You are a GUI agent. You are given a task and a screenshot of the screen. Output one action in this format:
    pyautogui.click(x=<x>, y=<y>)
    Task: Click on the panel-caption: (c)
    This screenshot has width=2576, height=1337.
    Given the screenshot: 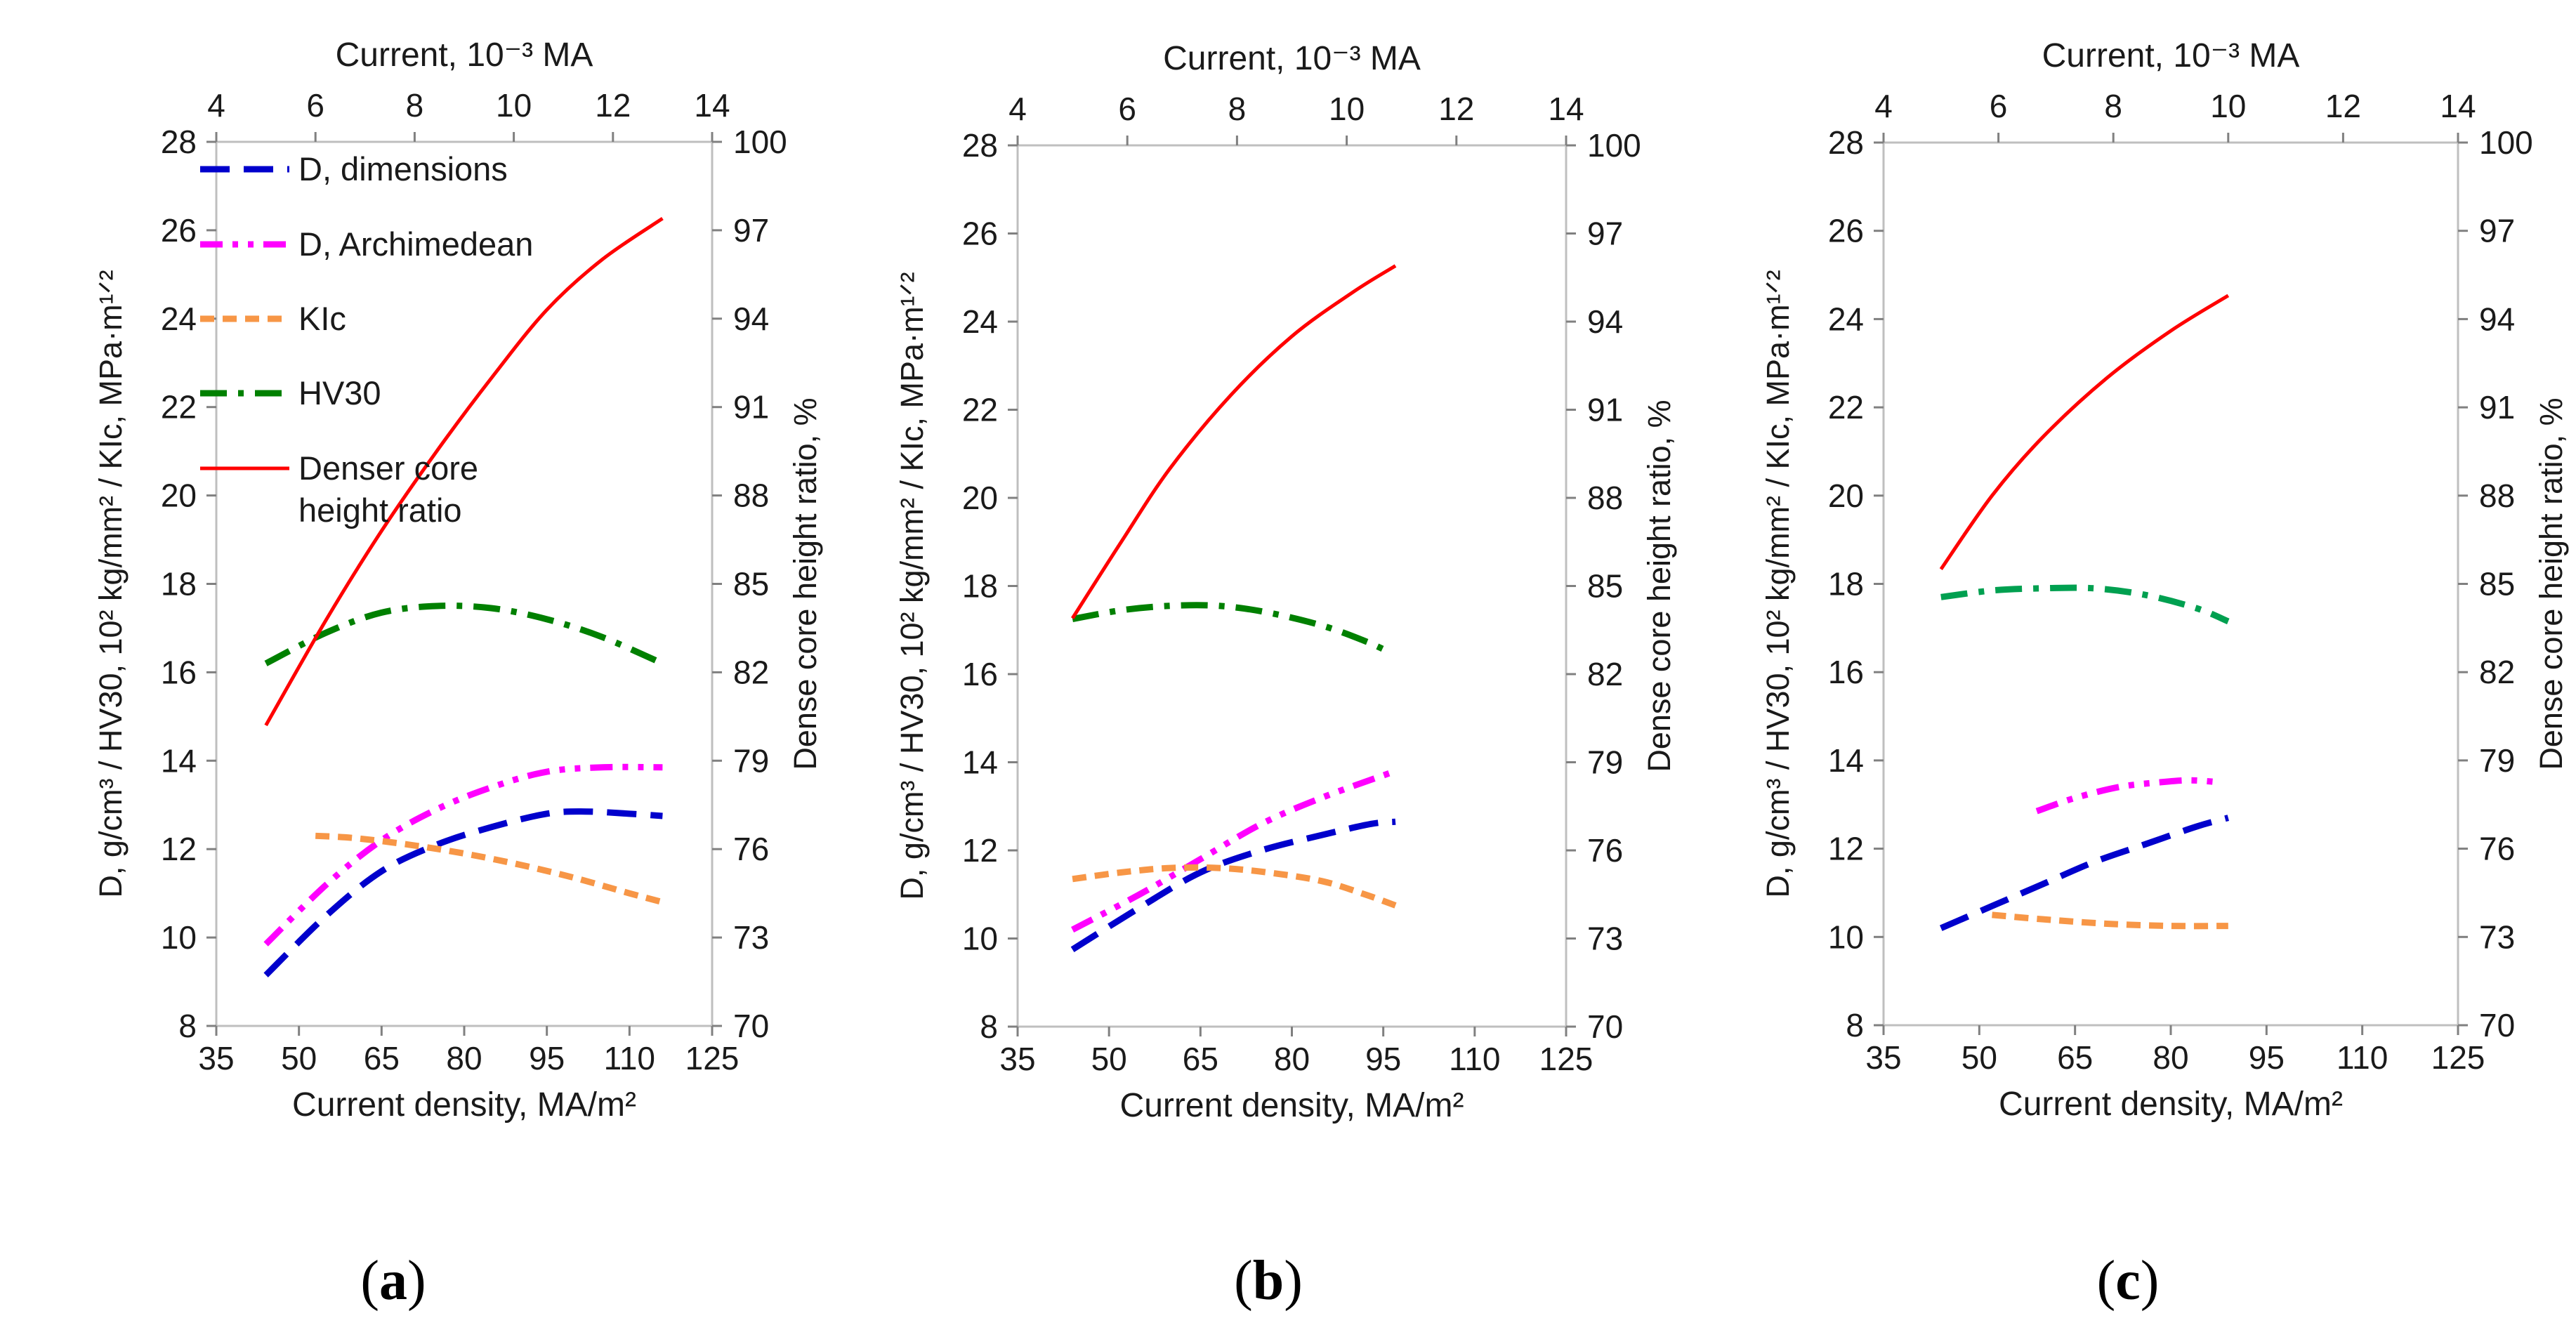 What is the action you would take?
    pyautogui.click(x=2128, y=1281)
    